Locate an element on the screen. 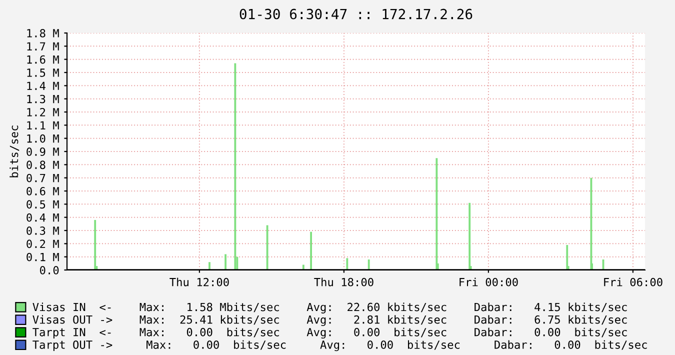 This screenshot has height=355, width=675. y-tick-label: 1.5 M is located at coordinates (43, 72).